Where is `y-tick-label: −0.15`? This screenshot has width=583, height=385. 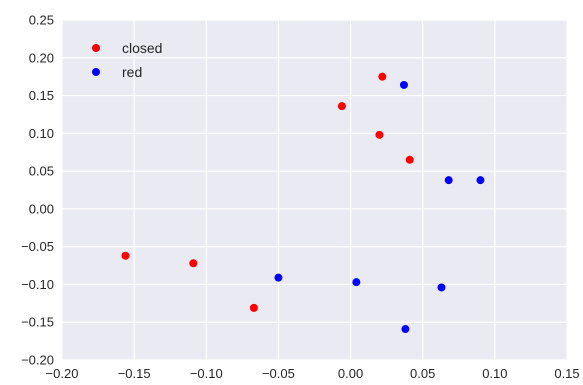 y-tick-label: −0.15 is located at coordinates (37, 322).